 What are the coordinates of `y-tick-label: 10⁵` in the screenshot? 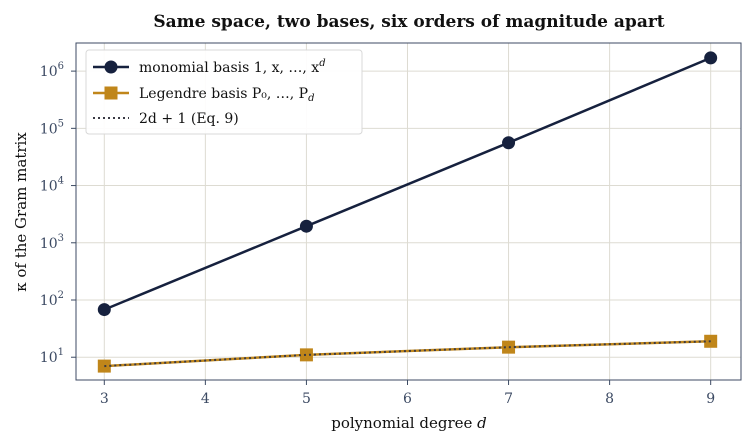 It's located at (52, 127).